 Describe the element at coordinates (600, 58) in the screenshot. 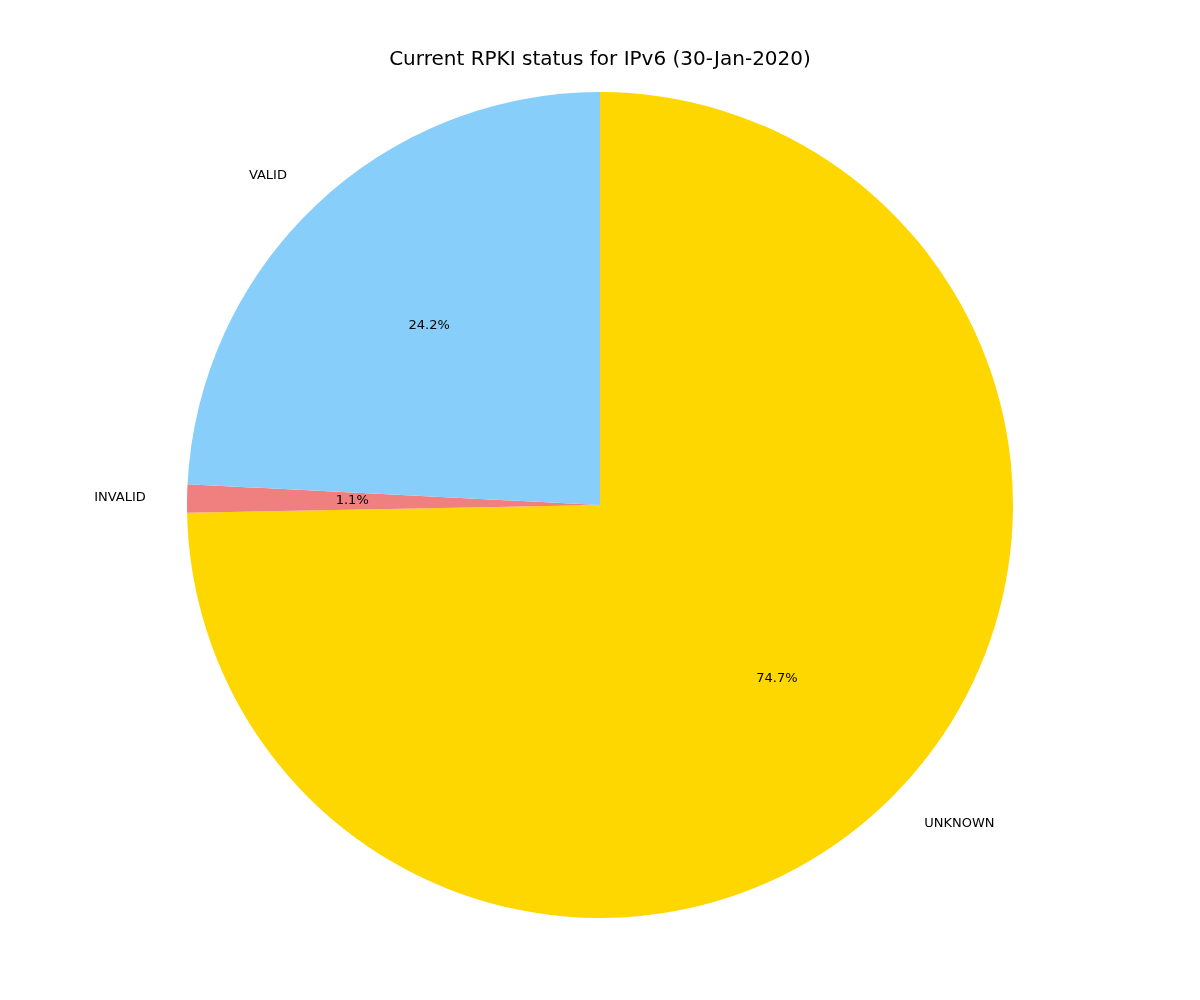

I see `chart-title: Current RPKI status for IPv6 (30-Jan-2020)` at that location.